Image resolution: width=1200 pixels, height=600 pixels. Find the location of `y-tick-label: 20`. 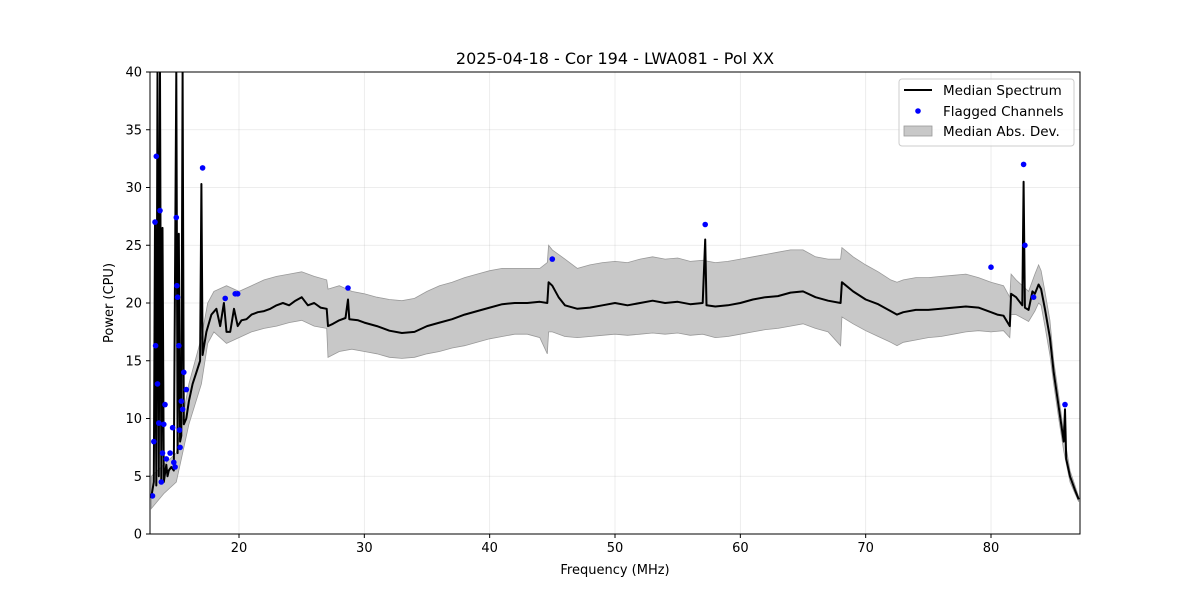

y-tick-label: 20 is located at coordinates (133, 304).